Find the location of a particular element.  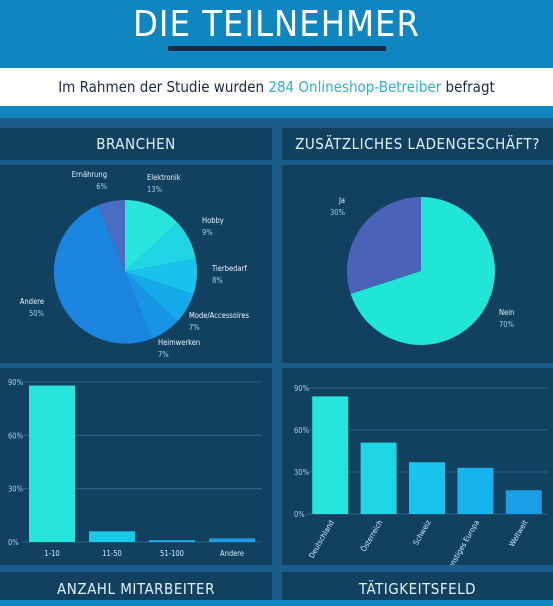

pie-slice-heimwerken is located at coordinates (151, 305).